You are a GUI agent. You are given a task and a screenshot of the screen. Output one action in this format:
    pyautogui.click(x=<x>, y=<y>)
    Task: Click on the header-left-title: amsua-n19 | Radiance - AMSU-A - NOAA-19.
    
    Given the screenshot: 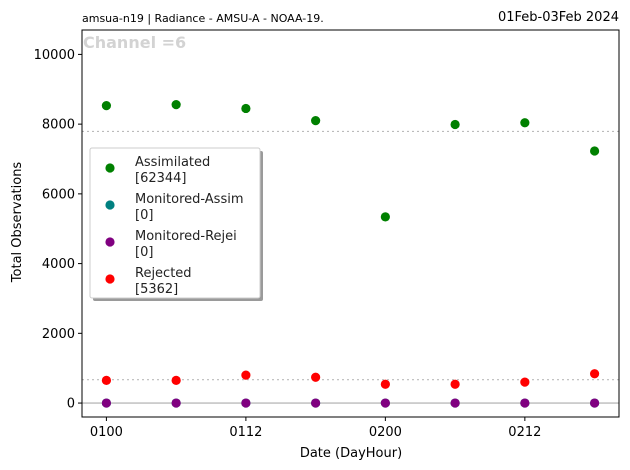 What is the action you would take?
    pyautogui.click(x=203, y=18)
    